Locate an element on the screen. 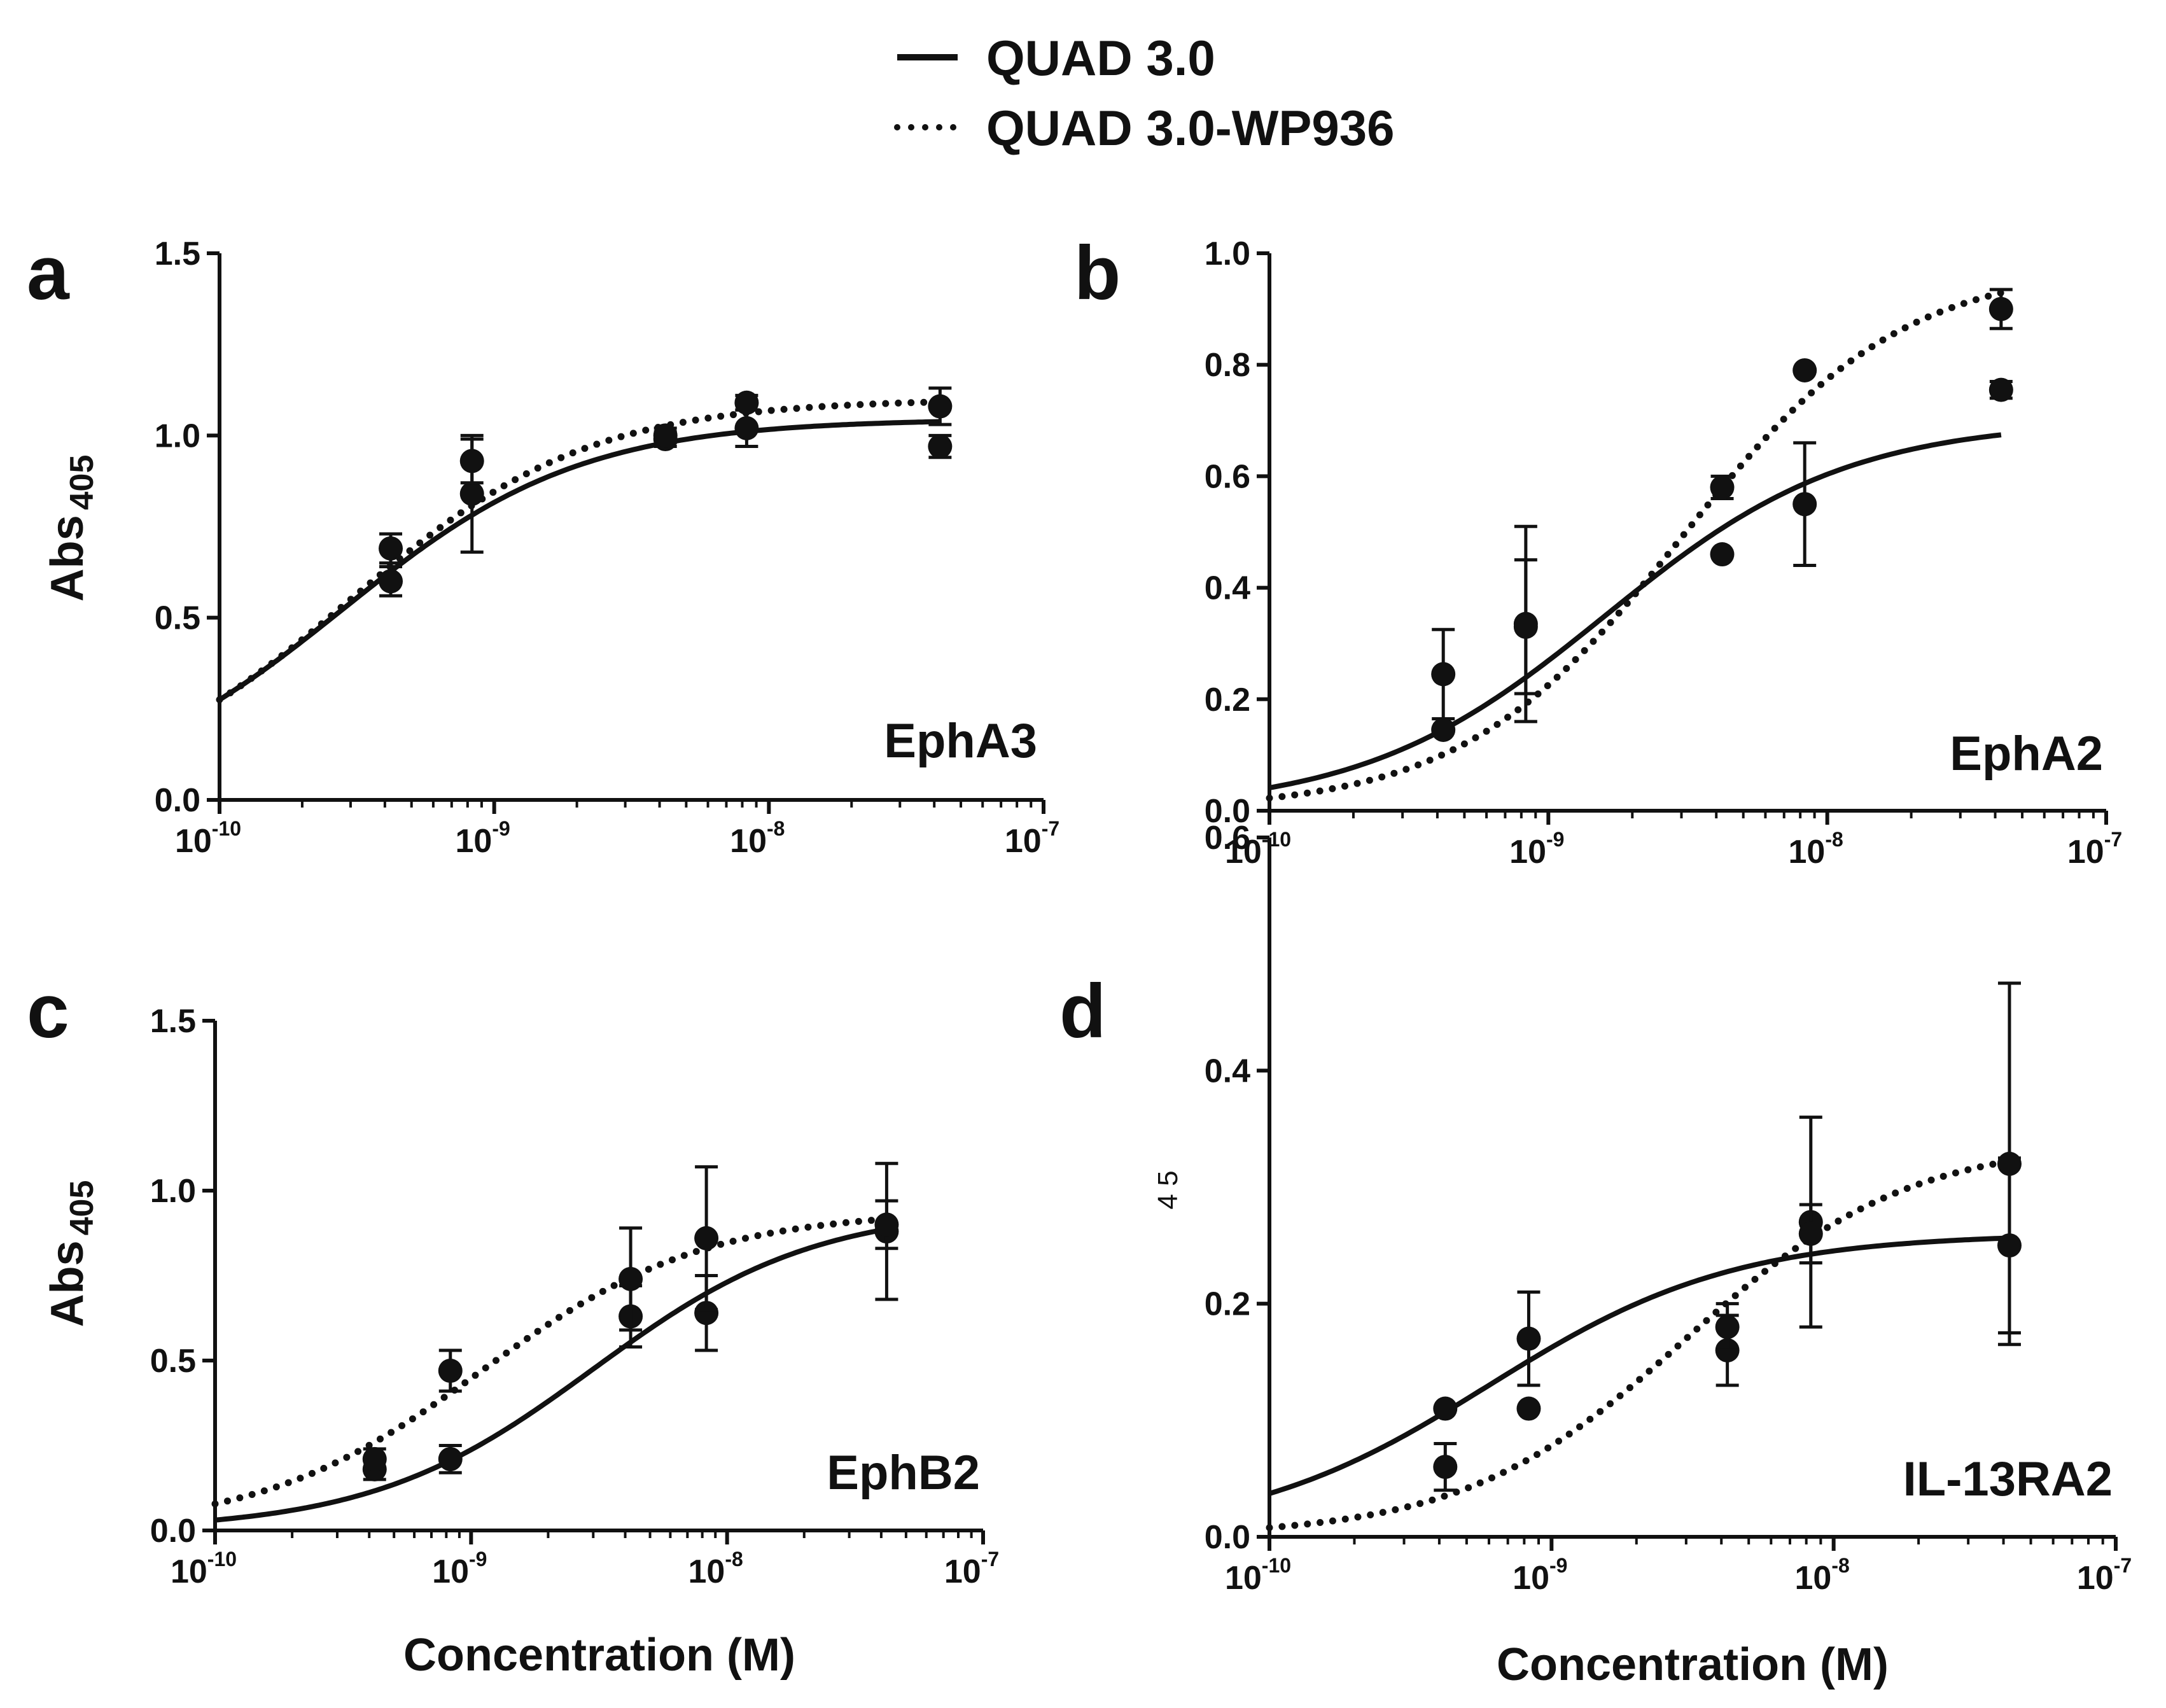 The image size is (2166, 1708). y-axis-title-main: 4 5 is located at coordinates (1168, 1189).